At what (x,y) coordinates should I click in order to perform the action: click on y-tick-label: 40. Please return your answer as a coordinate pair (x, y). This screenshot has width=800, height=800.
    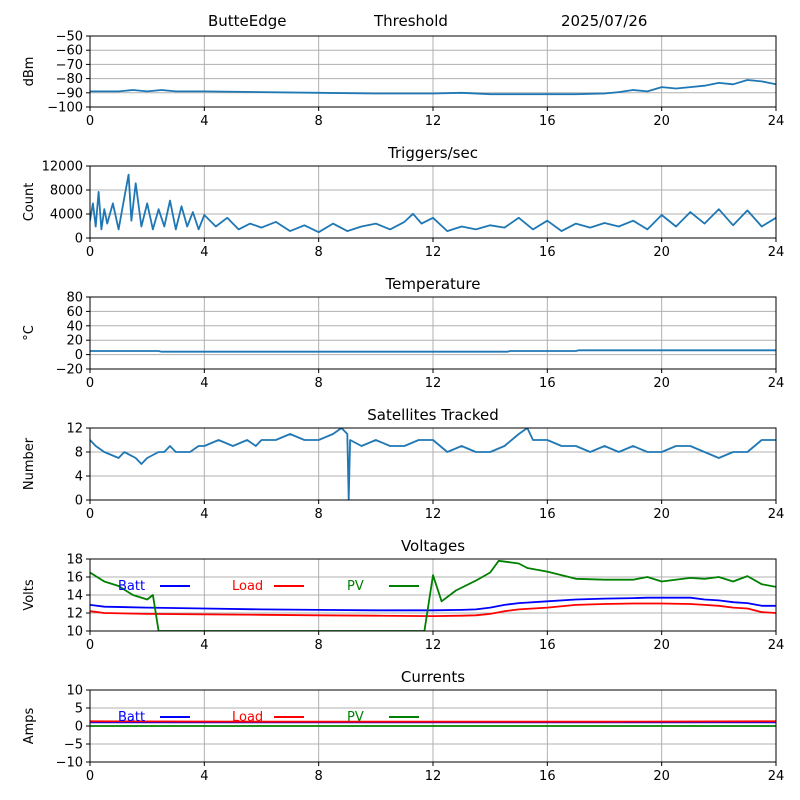
    Looking at the image, I should click on (74, 326).